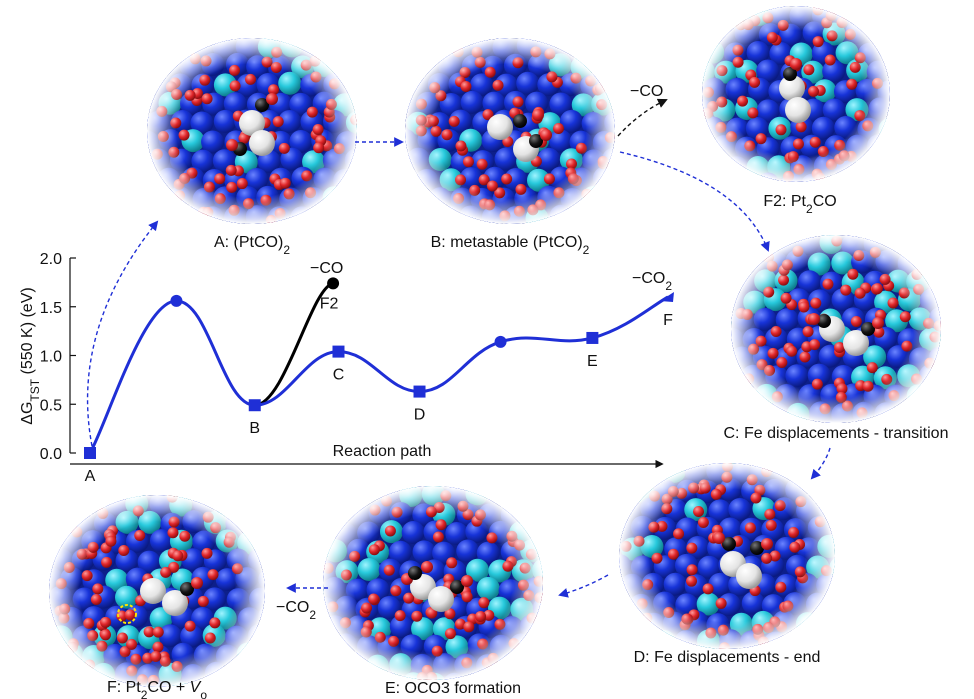  What do you see at coordinates (326, 268) in the screenshot?
I see `annotation-f2-loss: −CO` at bounding box center [326, 268].